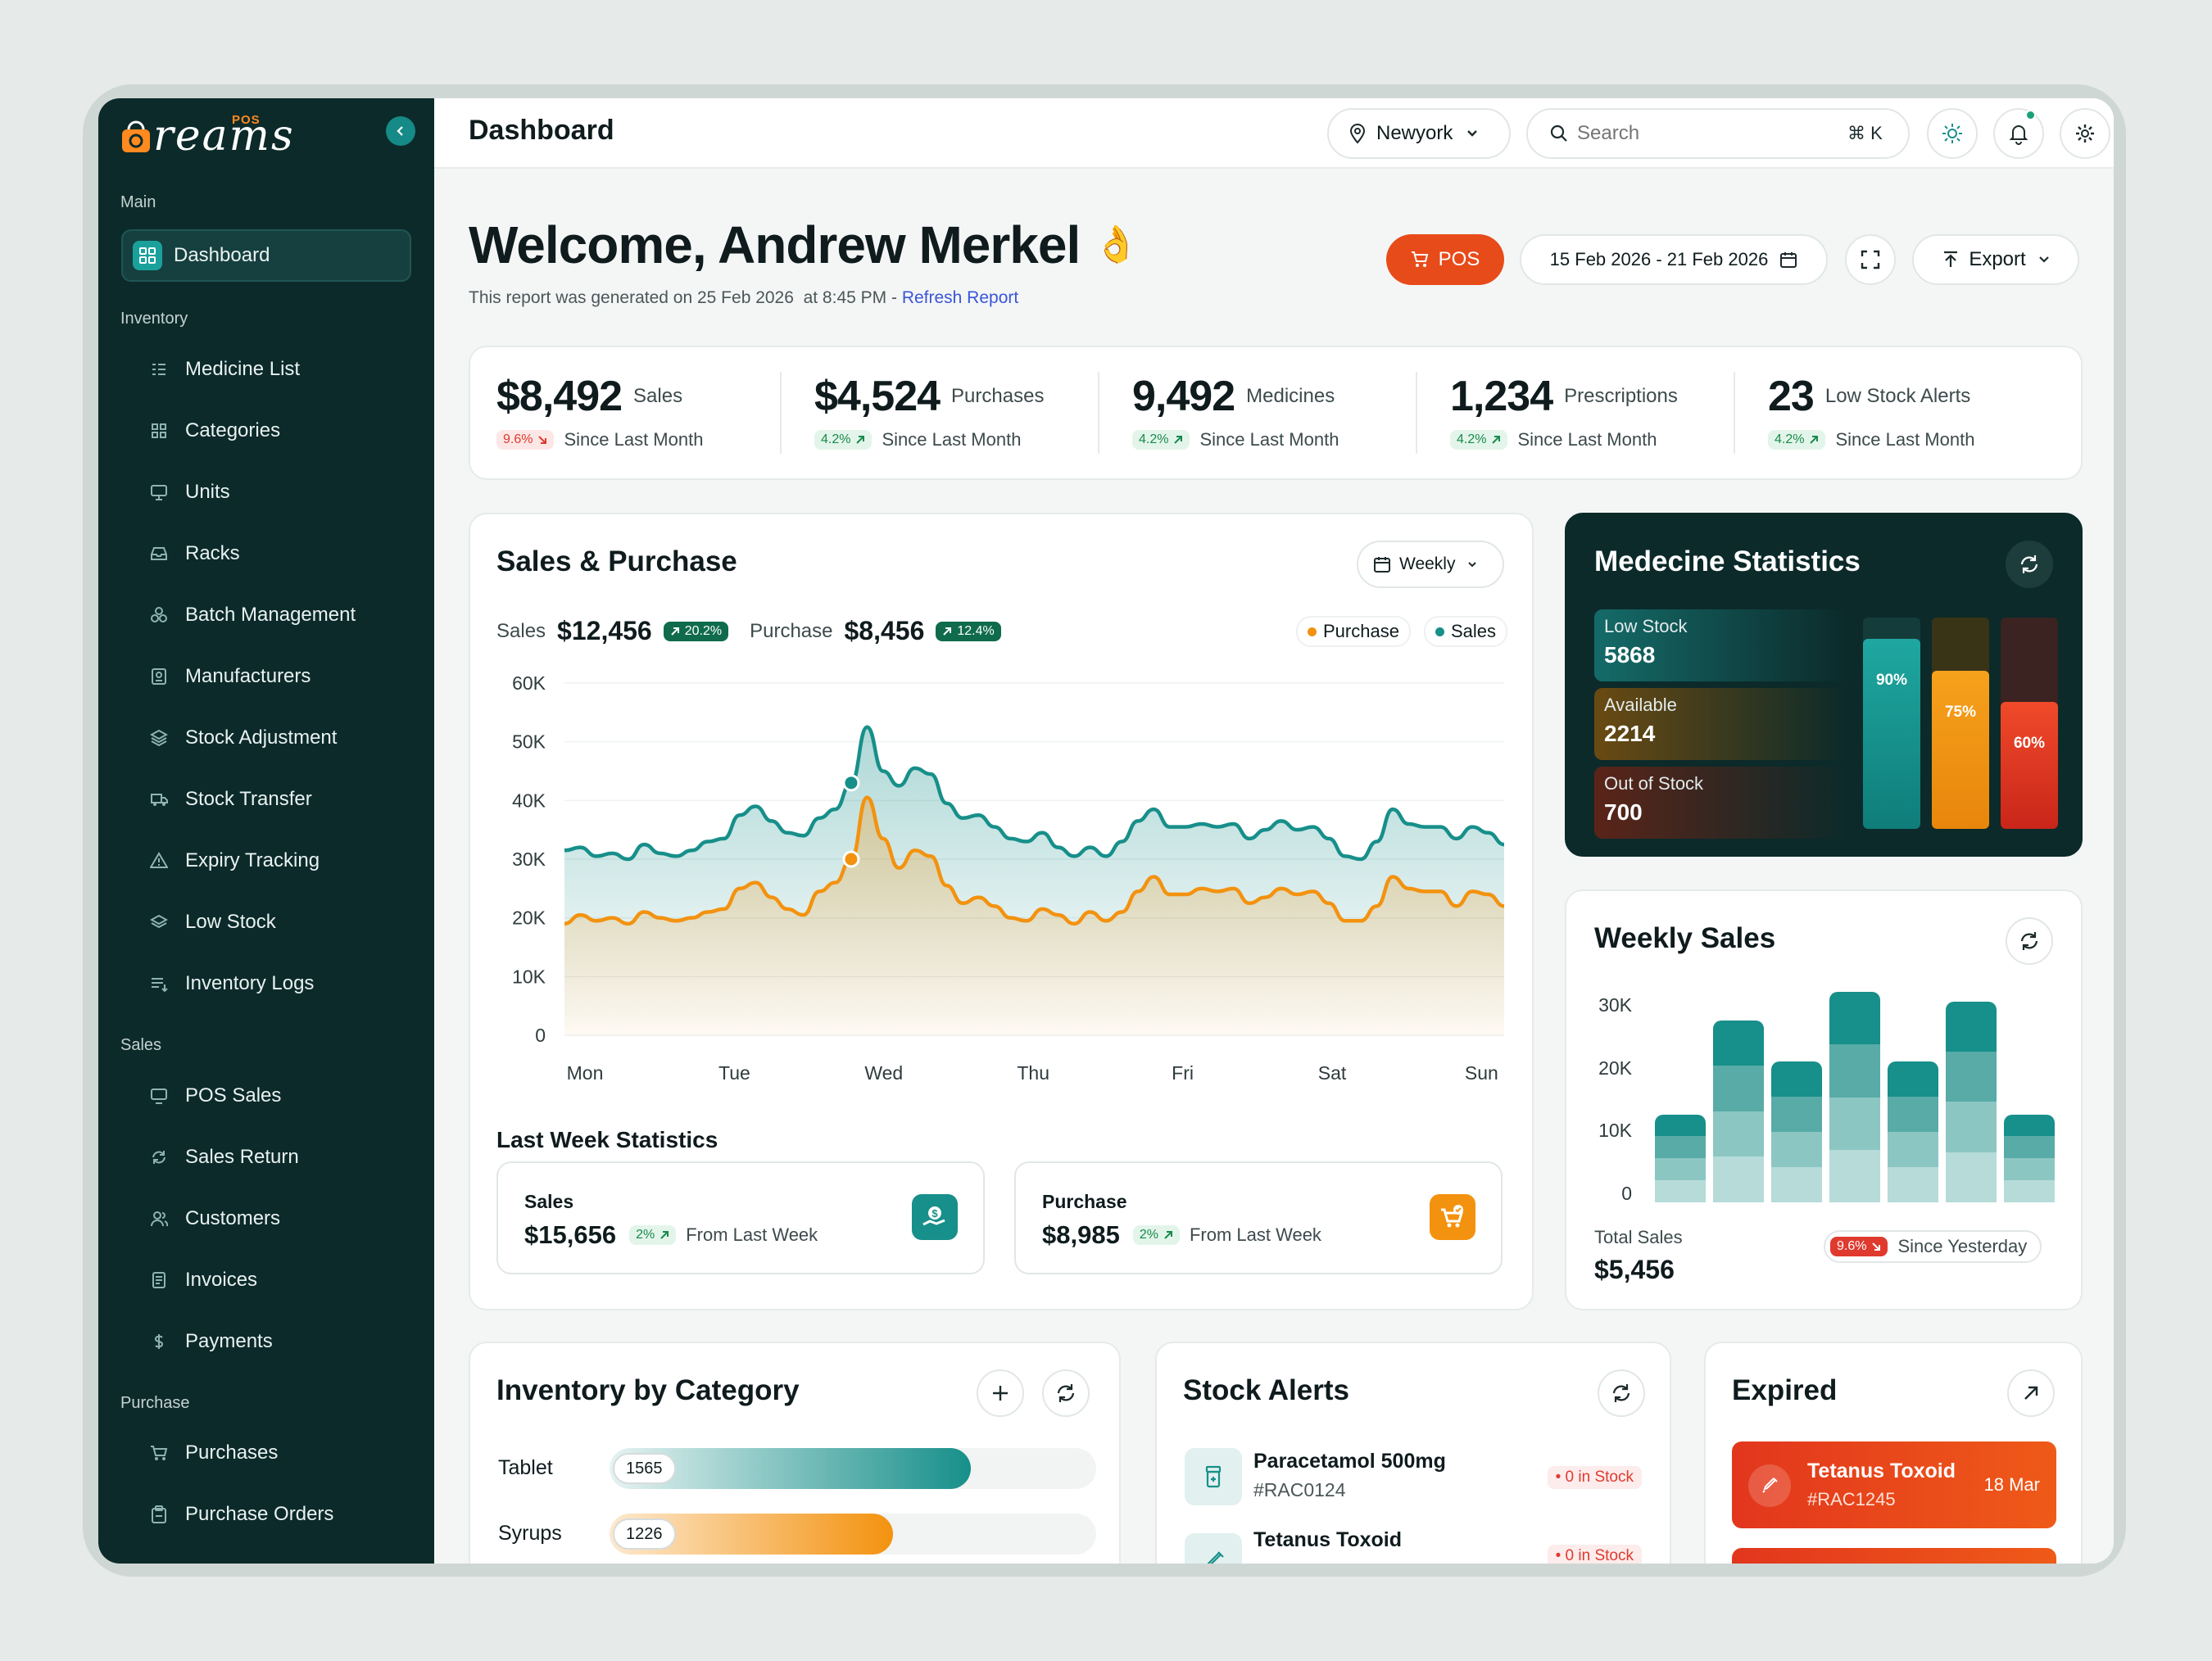  I want to click on sidebar-item-payments: Payments, so click(266, 1342).